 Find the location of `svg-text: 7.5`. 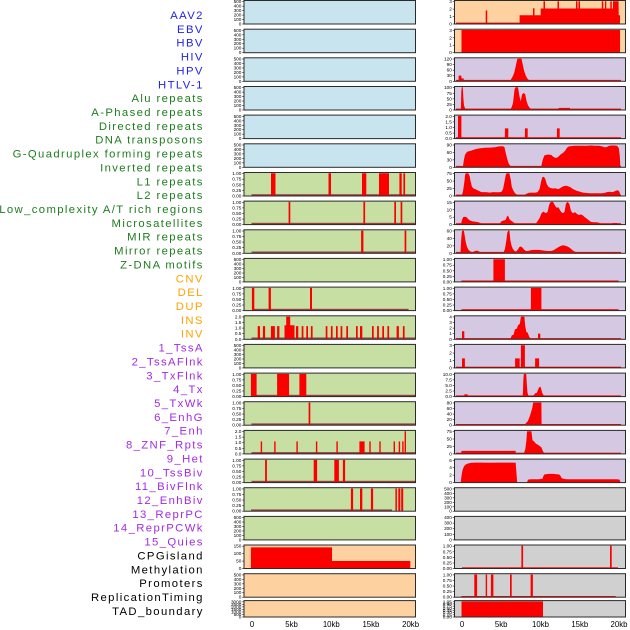

svg-text: 7.5 is located at coordinates (448, 379).